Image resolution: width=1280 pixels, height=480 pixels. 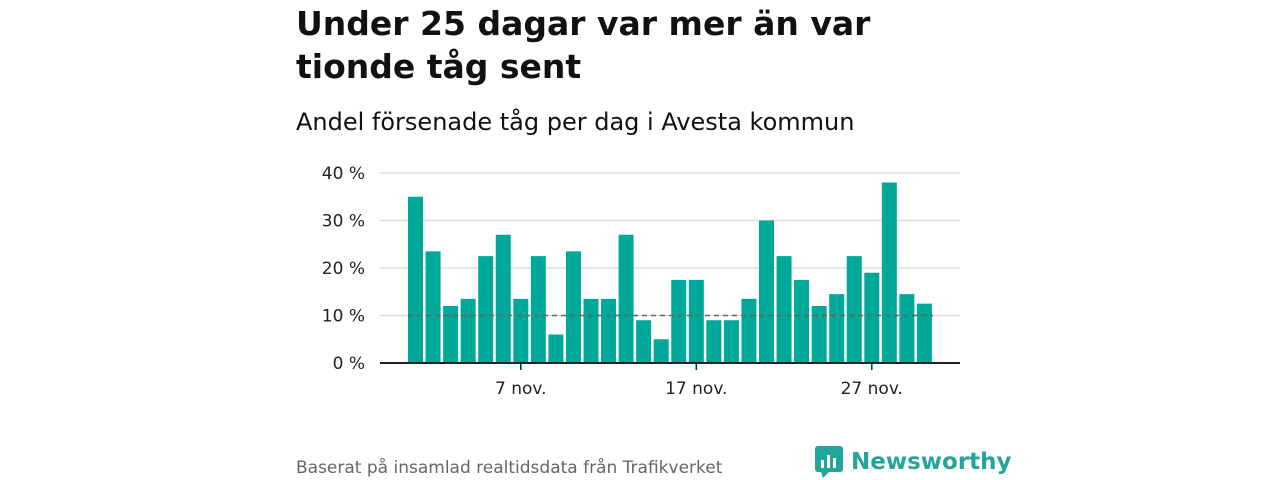 I want to click on brand-name: Newsworthy, so click(x=931, y=462).